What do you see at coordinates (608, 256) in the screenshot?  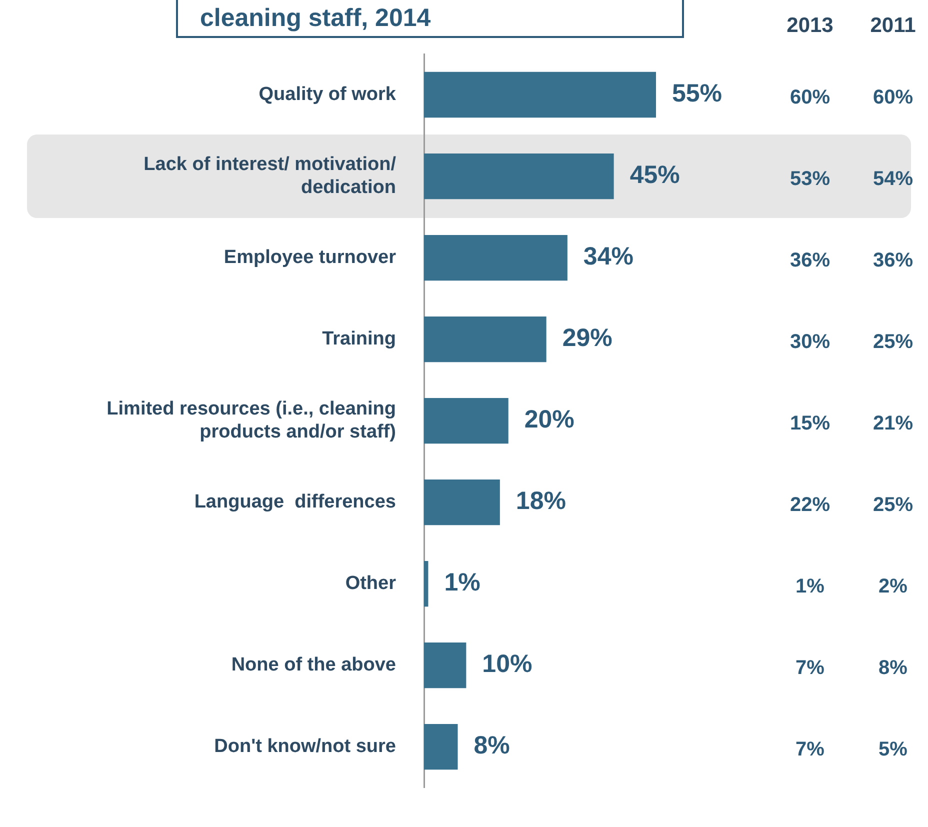 I see `data-label: 34%` at bounding box center [608, 256].